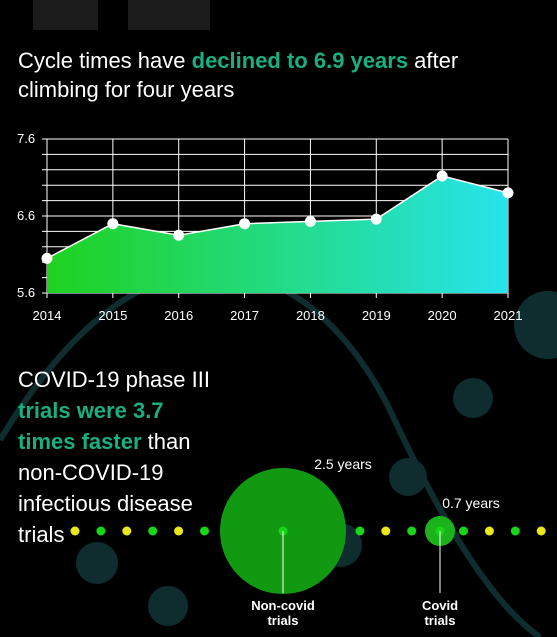  What do you see at coordinates (440, 605) in the screenshot?
I see `covid-label-line1: Covid` at bounding box center [440, 605].